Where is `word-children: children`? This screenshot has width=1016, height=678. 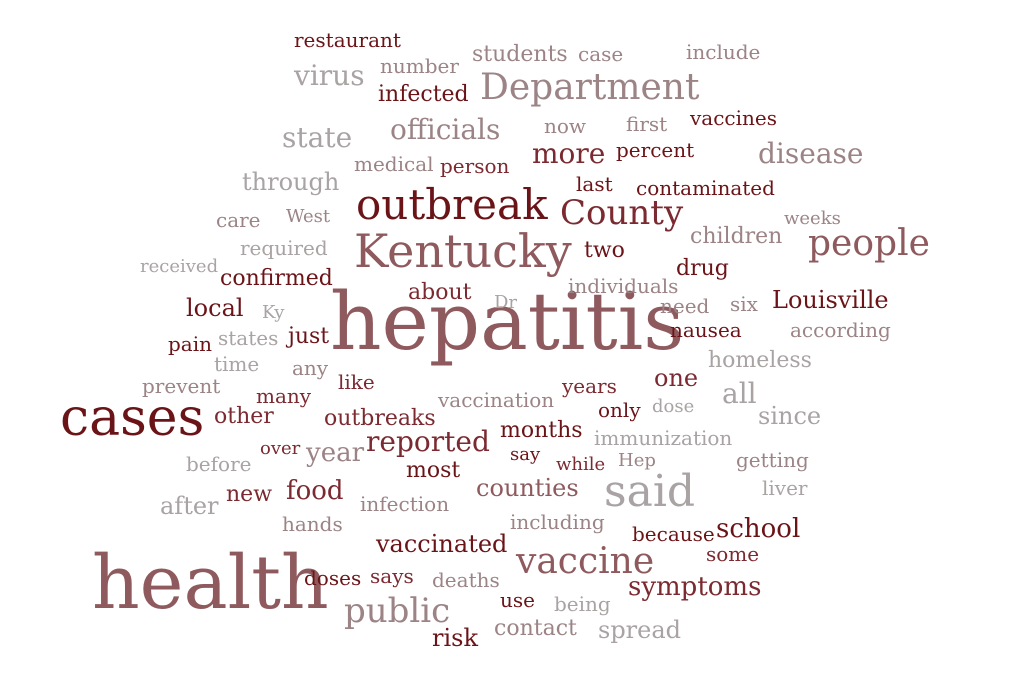
word-children: children is located at coordinates (736, 236).